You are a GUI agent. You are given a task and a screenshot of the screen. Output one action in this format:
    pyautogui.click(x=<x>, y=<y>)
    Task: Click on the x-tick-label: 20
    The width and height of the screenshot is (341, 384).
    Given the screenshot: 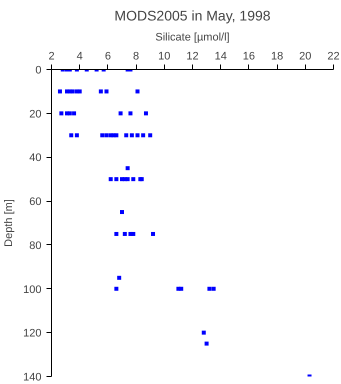 What is the action you would take?
    pyautogui.click(x=305, y=56)
    